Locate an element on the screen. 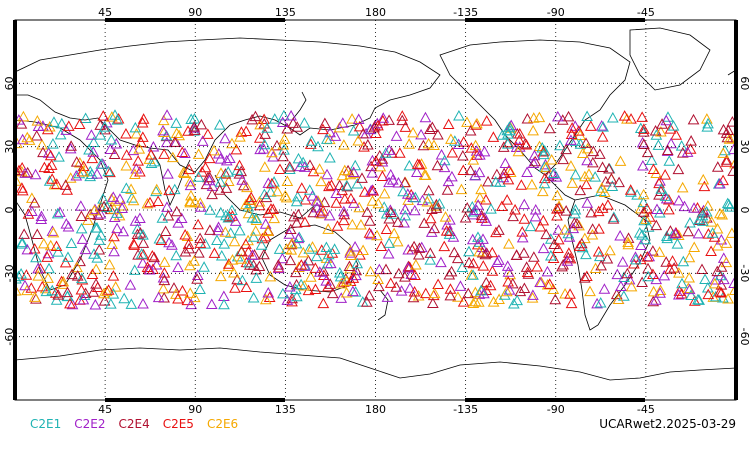  lon-tick-label: 180 is located at coordinates (375, 409).